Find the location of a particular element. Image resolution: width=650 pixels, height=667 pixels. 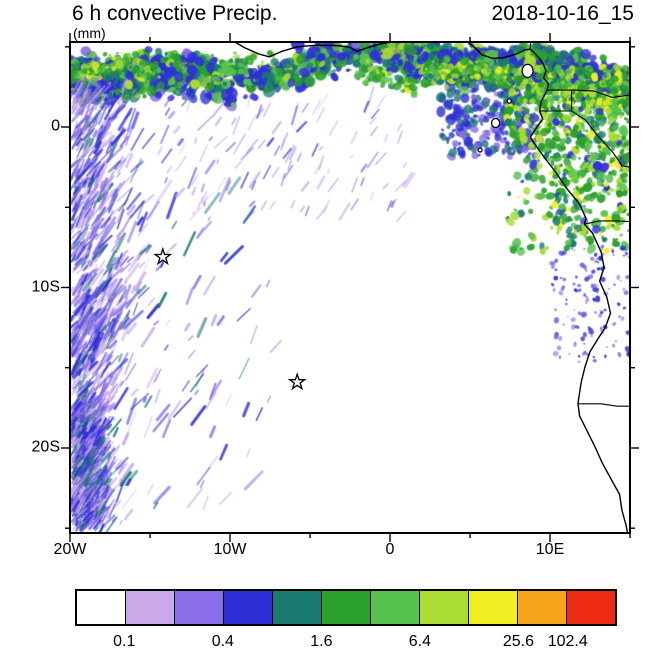

colorbar-tick-label: 102.4 is located at coordinates (567, 641).